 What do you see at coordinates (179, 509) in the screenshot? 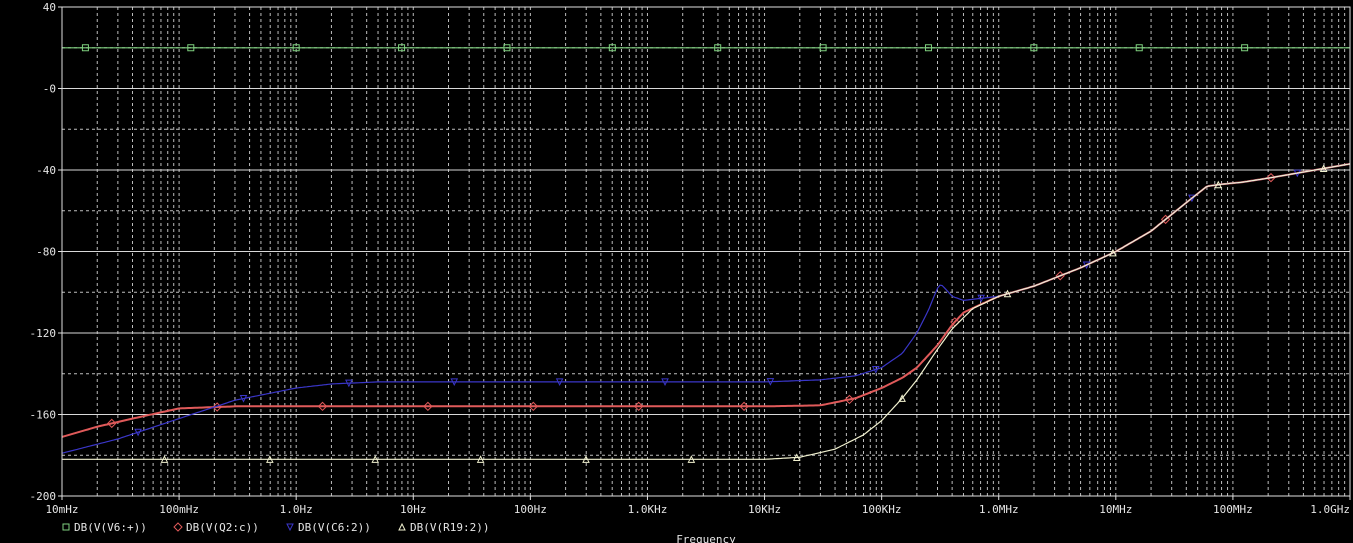
I see `x-tick-label: 100mHz` at bounding box center [179, 509].